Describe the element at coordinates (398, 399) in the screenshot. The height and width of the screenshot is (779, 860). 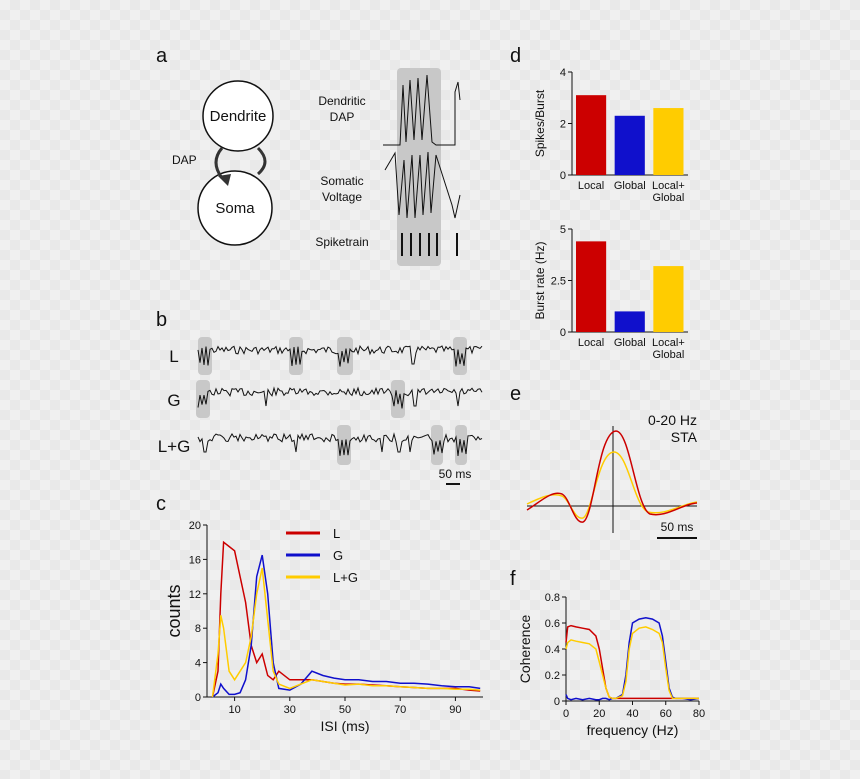
I see `burst-box` at that location.